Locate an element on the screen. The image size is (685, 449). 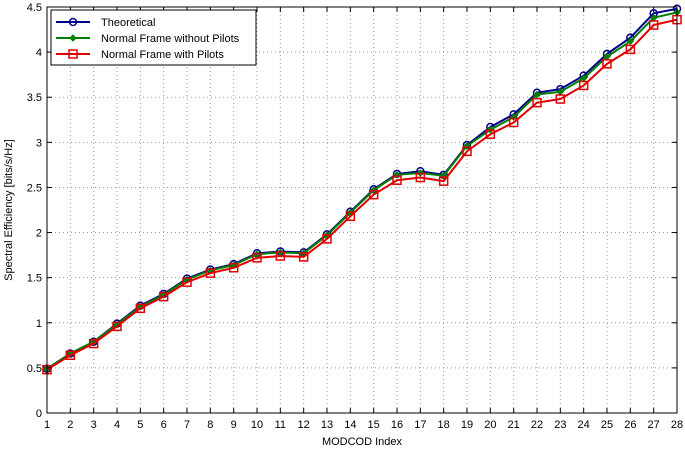
y-tick-label: 3 is located at coordinates (39, 143).